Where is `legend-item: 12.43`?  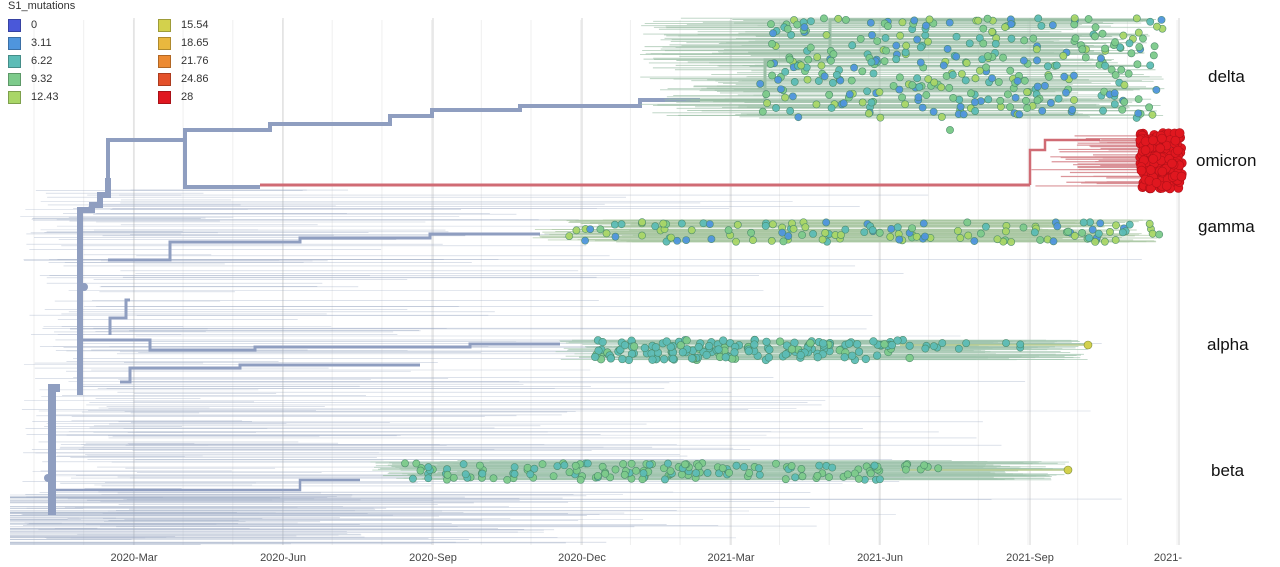 legend-item: 12.43 is located at coordinates (83, 97).